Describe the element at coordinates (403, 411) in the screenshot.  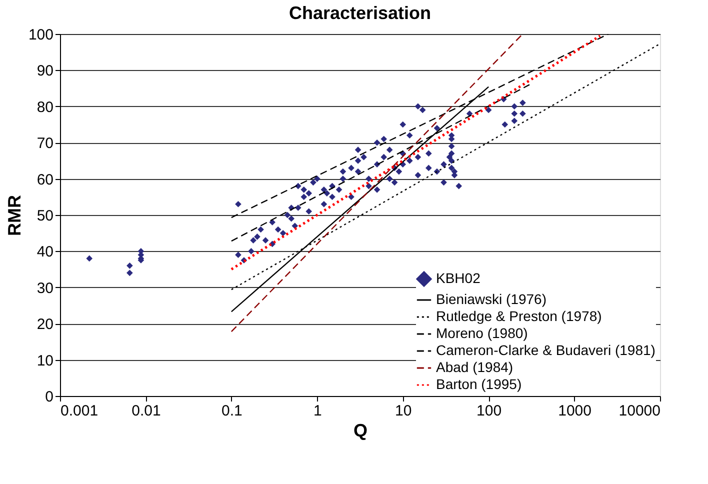
I see `x-tick-label: 10` at that location.